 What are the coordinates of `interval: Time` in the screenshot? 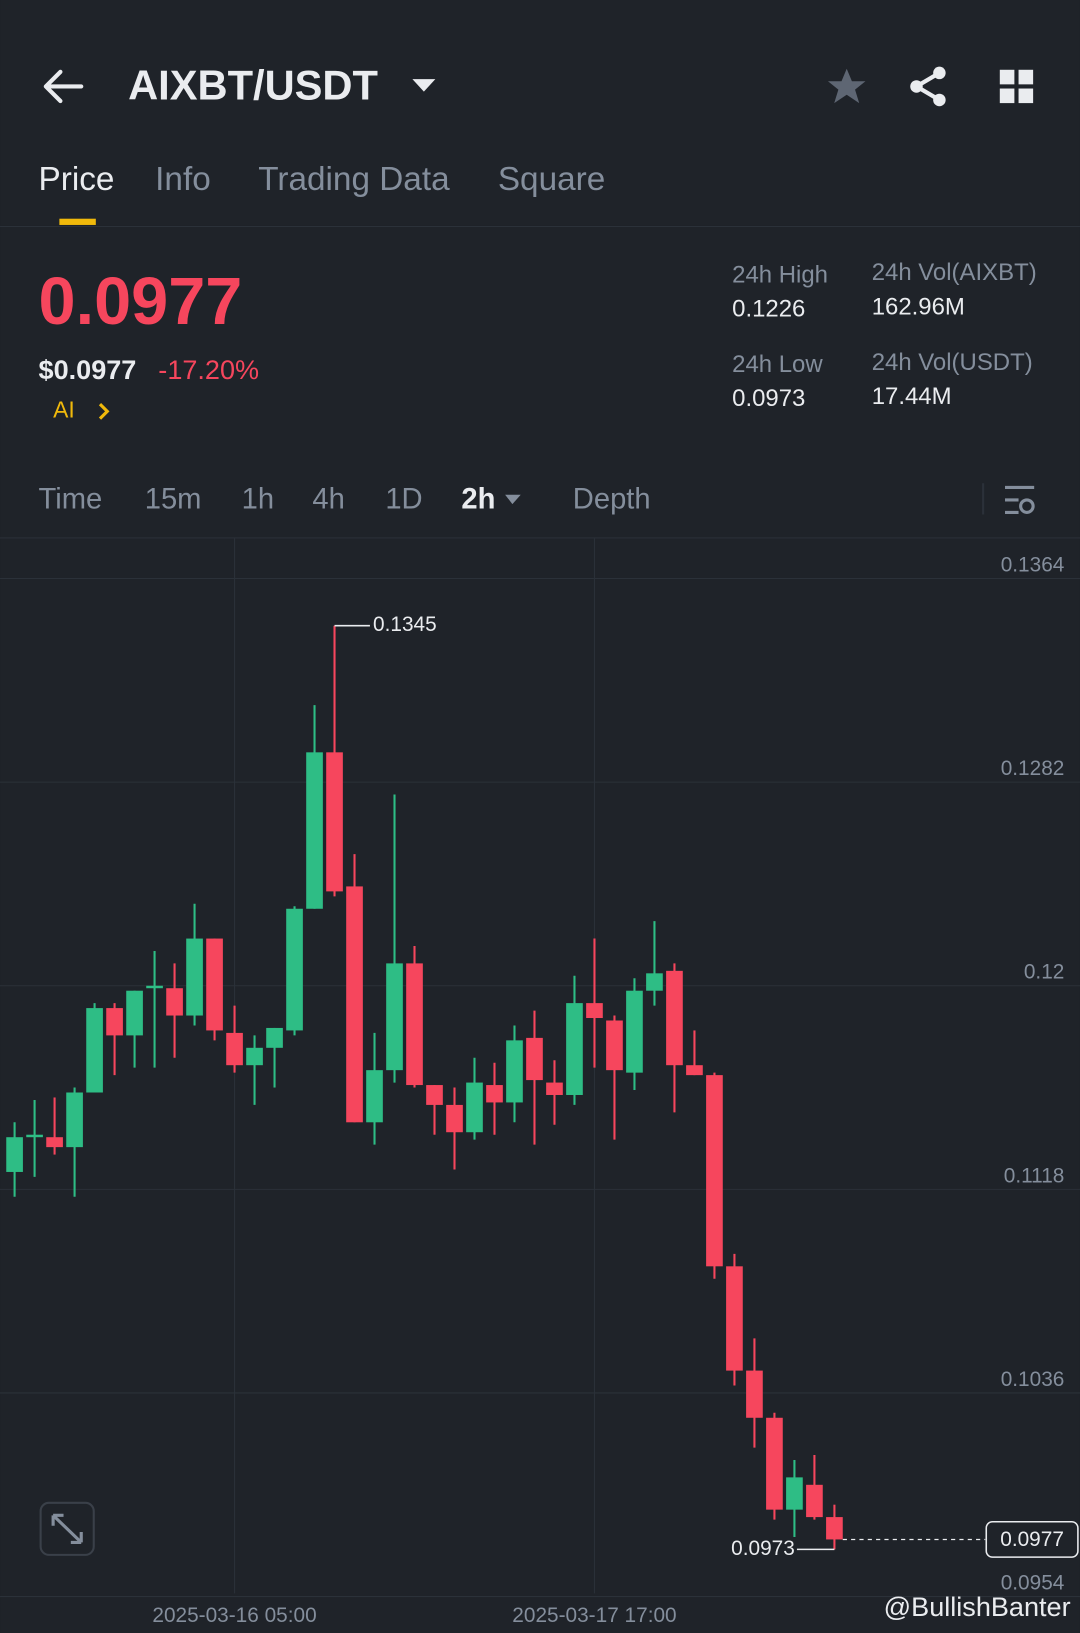 It's located at (71, 500).